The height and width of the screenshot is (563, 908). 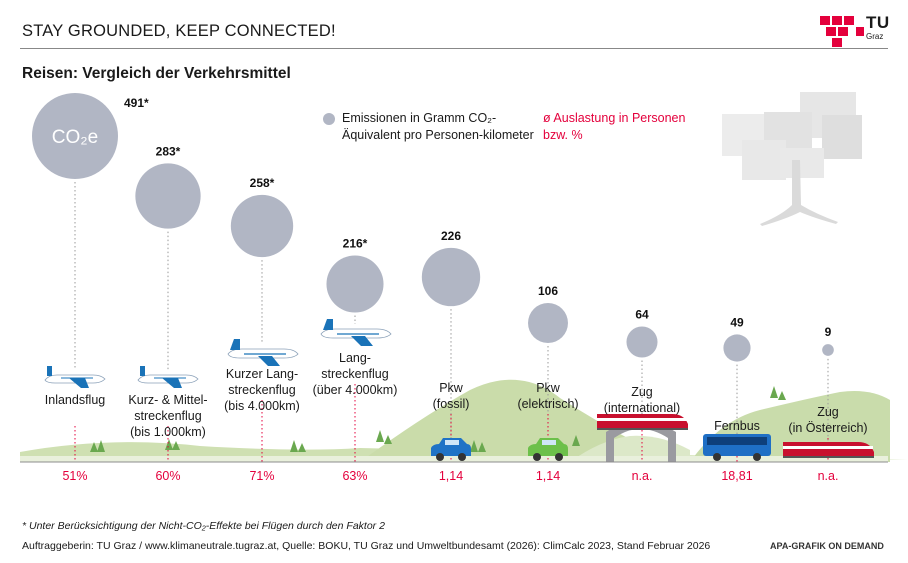 I want to click on category-label: Inlandsflug, so click(x=75, y=400).